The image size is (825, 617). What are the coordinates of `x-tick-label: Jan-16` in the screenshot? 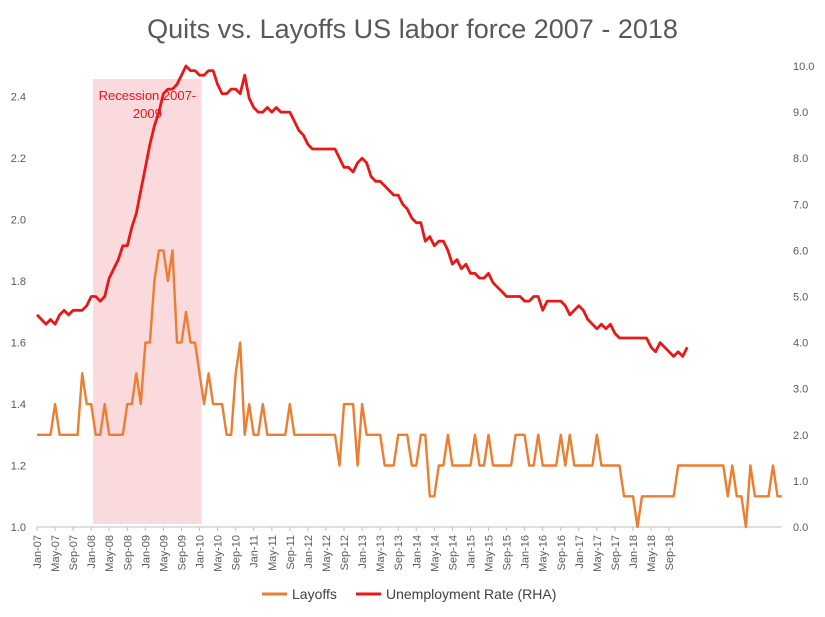 It's located at (526, 552).